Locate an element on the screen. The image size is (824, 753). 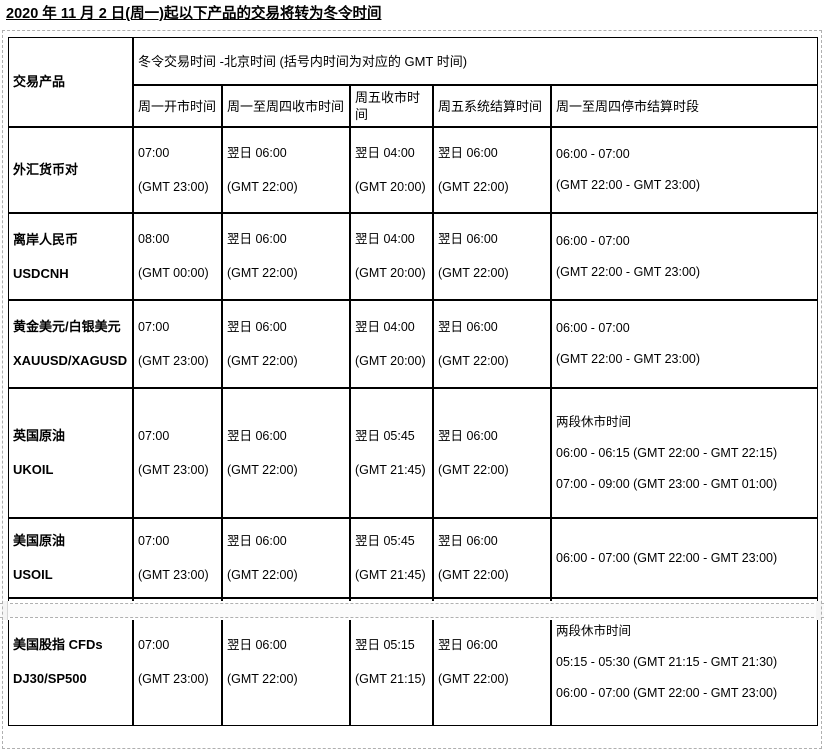
break-line-2: 07:00 - 09:00 (GMT 23:00 - GMT 01:00) is located at coordinates (667, 483).